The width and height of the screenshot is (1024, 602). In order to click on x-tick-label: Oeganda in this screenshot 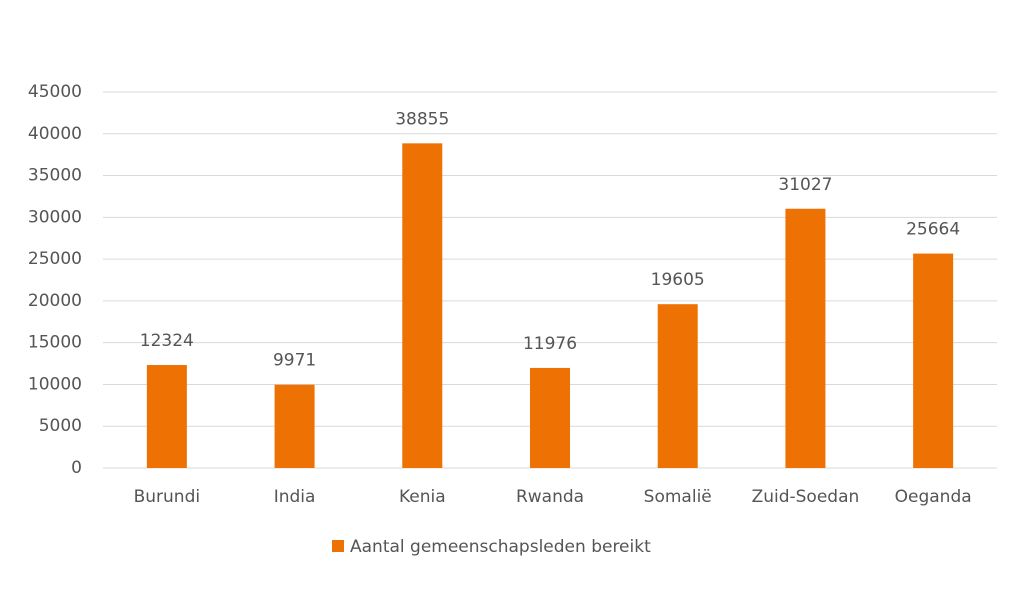, I will do `click(933, 497)`.